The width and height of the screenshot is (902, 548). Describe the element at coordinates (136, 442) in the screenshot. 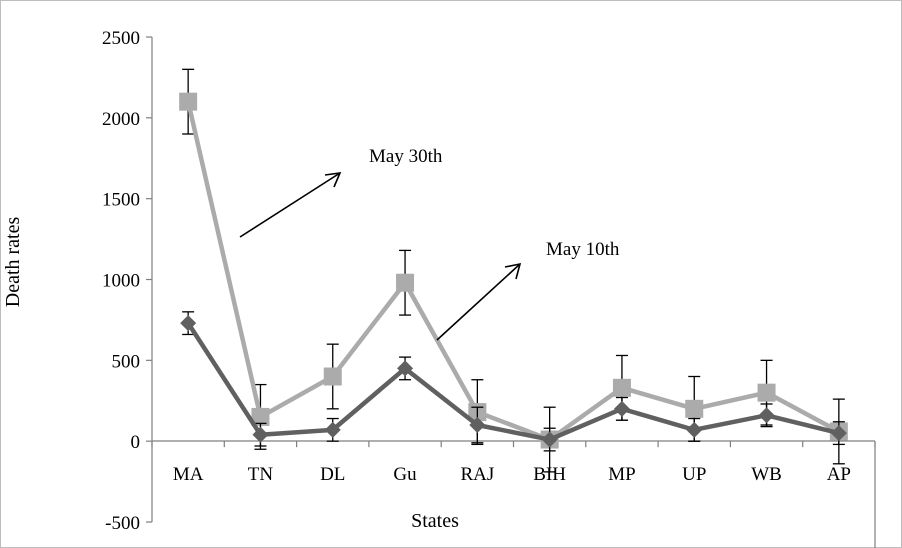

I see `y-tick-label: 0` at that location.